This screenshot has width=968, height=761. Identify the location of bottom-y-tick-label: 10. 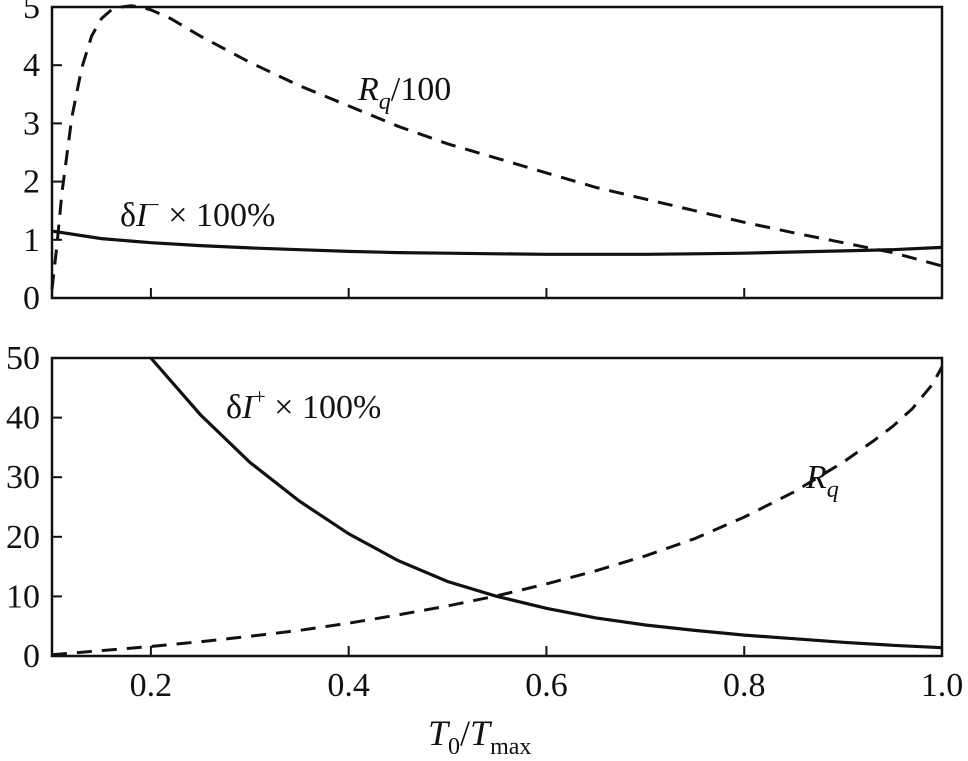
(23, 596).